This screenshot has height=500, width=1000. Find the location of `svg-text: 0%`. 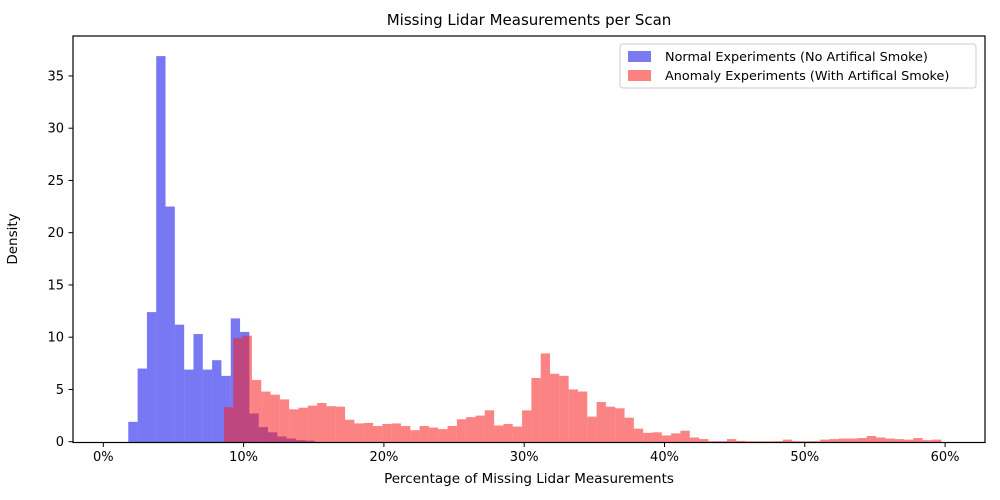

svg-text: 0% is located at coordinates (103, 457).